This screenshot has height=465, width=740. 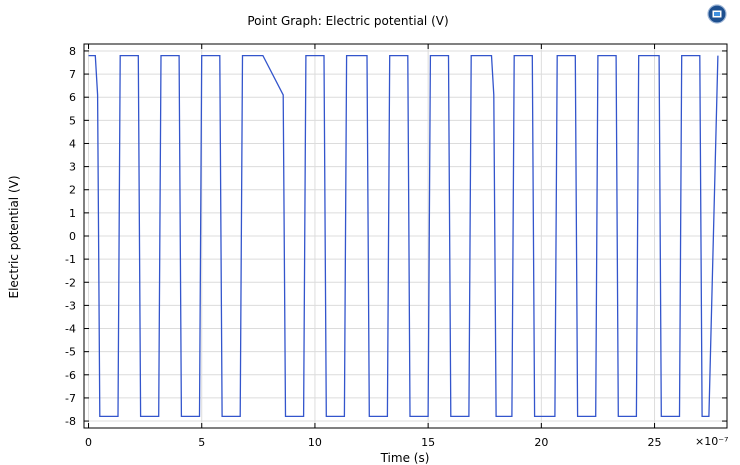 What do you see at coordinates (72, 143) in the screenshot?
I see `y-tick-label: 4` at bounding box center [72, 143].